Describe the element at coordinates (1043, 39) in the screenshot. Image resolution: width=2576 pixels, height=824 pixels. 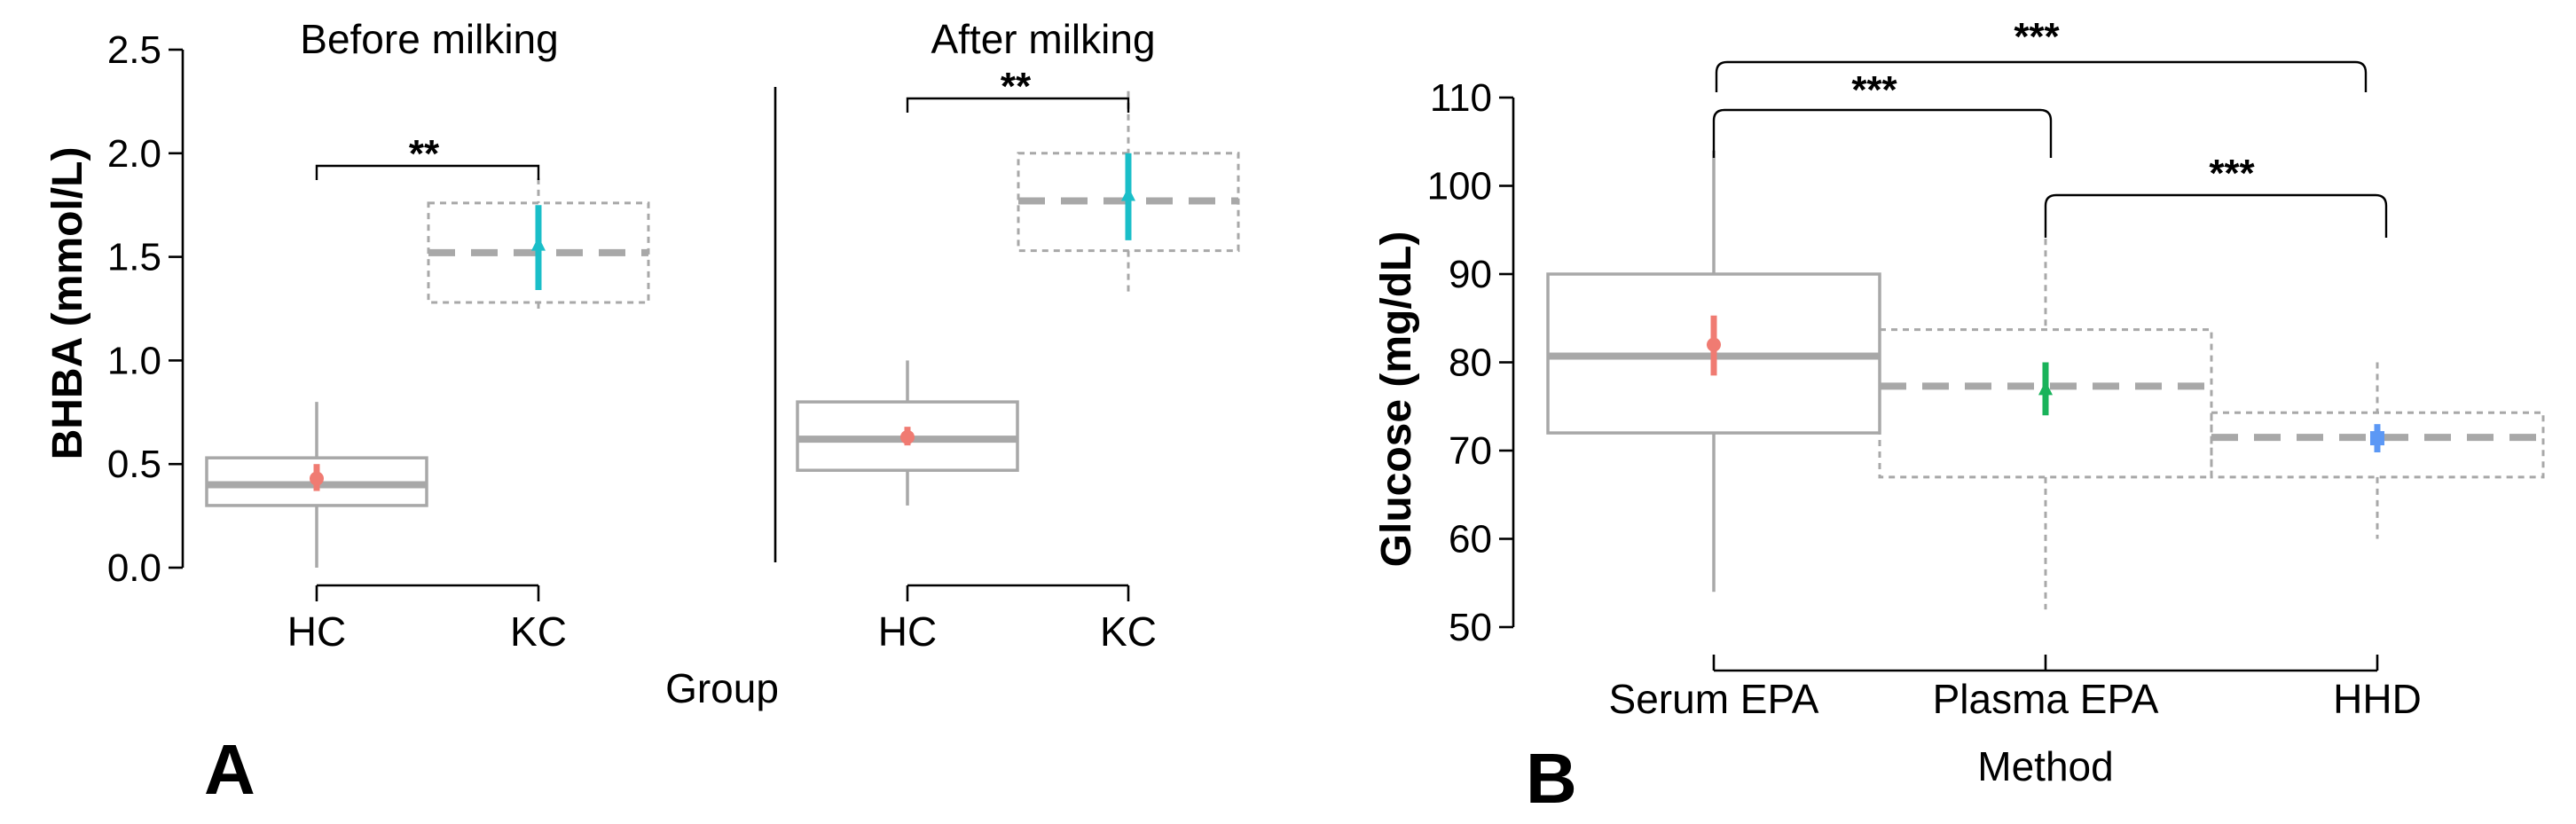
I see `panel-a-facet-title-after: After milking` at that location.